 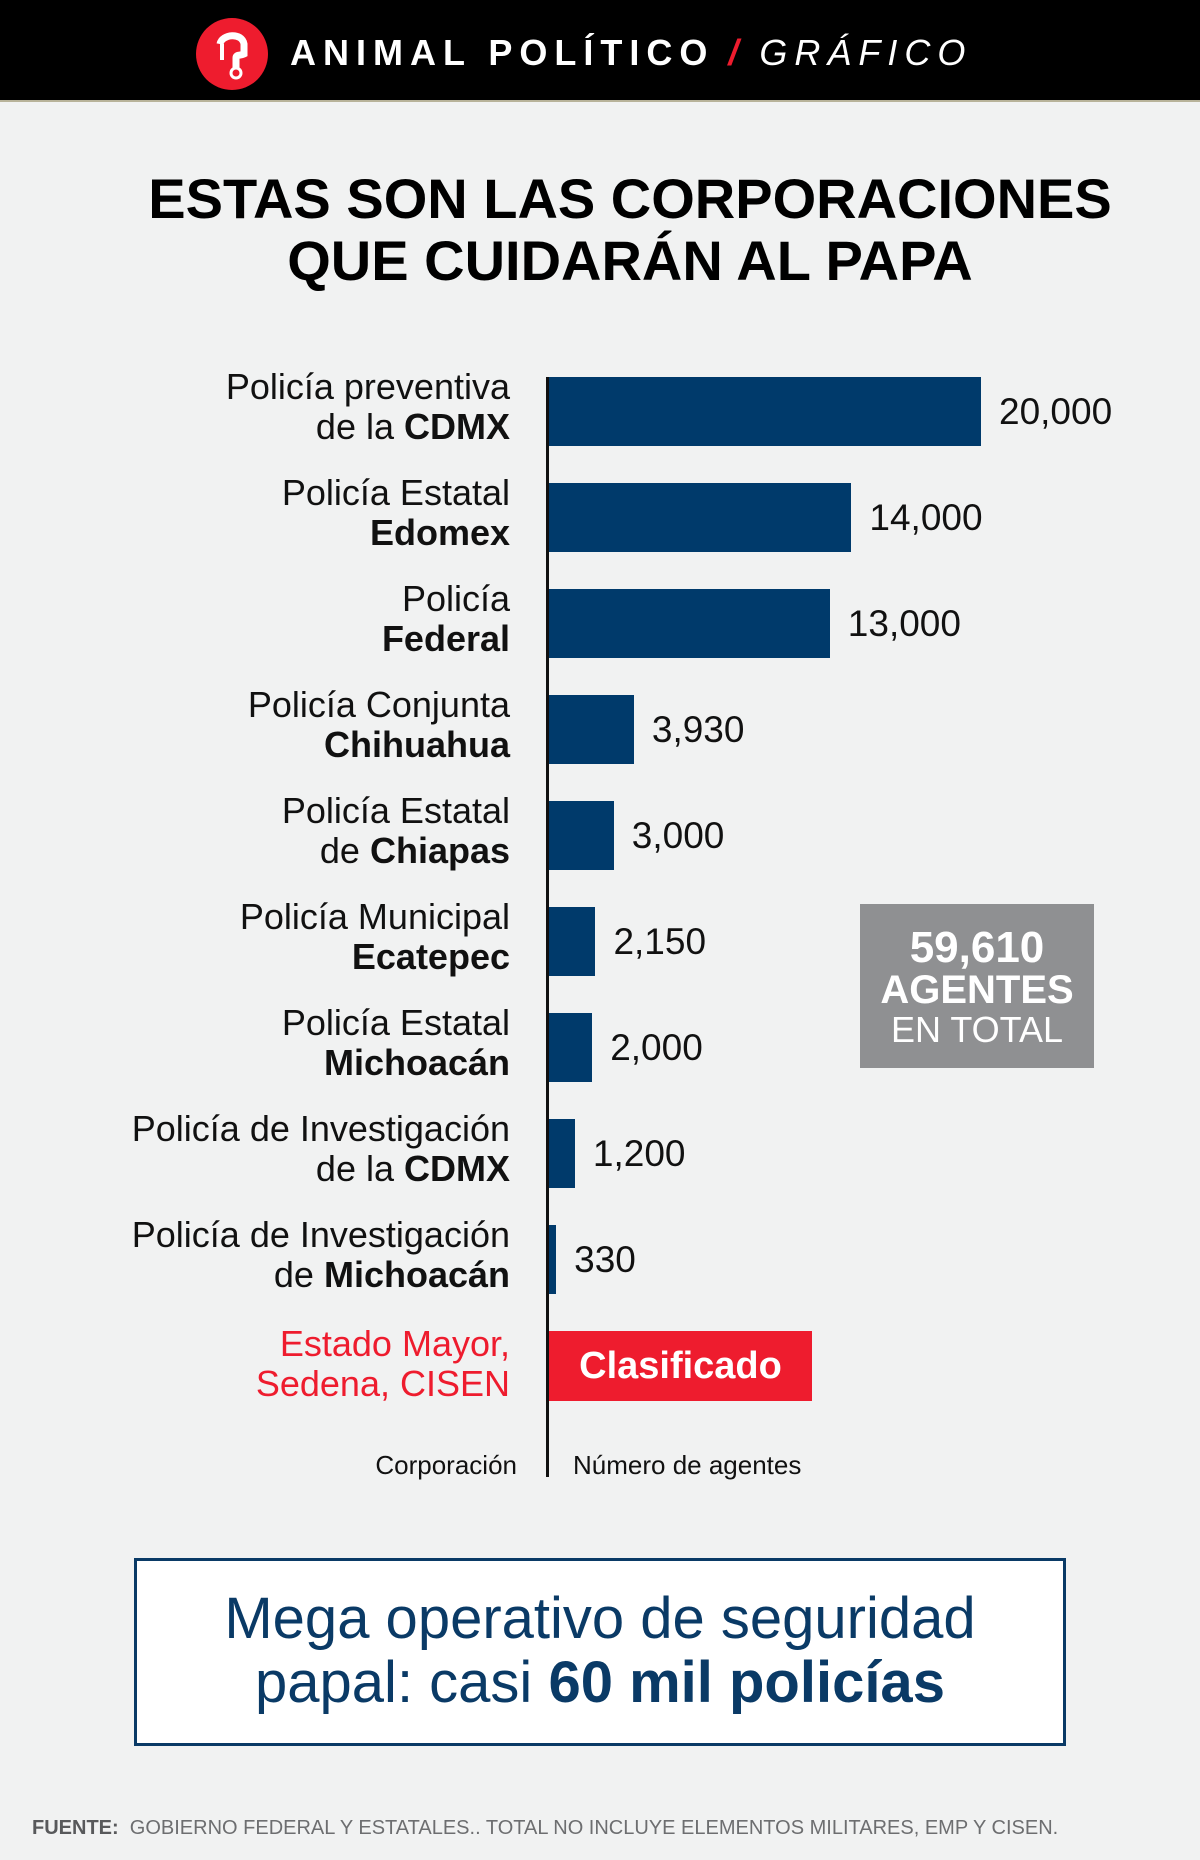 I want to click on category-label-classified: Estado Mayor, Sedena, CISEN, so click(x=260, y=1364).